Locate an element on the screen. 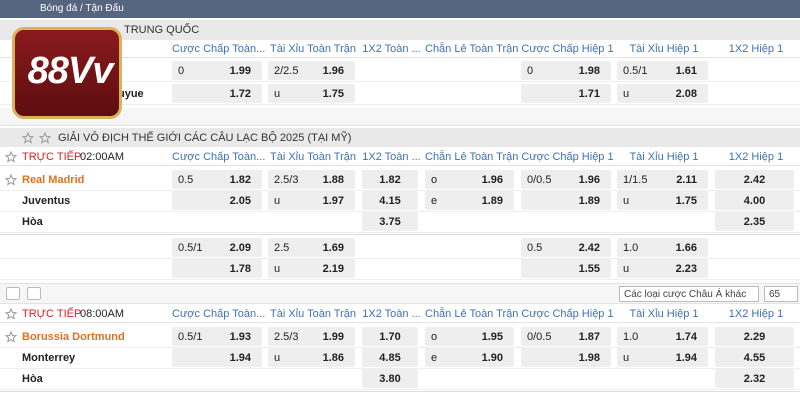 Image resolution: width=800 pixels, height=400 pixels. odds-value: 4.00 is located at coordinates (754, 201).